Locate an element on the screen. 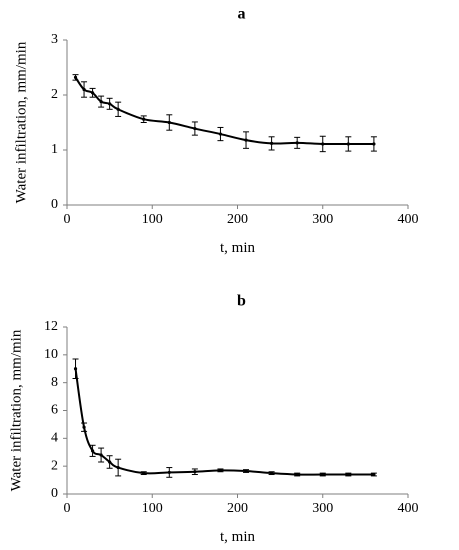 The image size is (459, 550). y-tick-label: 6 is located at coordinates (54, 410).